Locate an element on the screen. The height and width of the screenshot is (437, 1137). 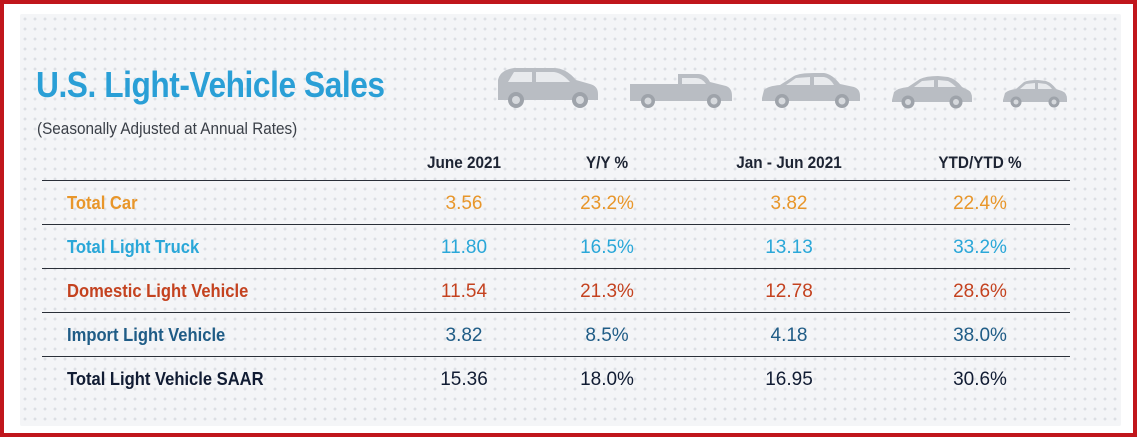
minivan-icon is located at coordinates (547, 86).